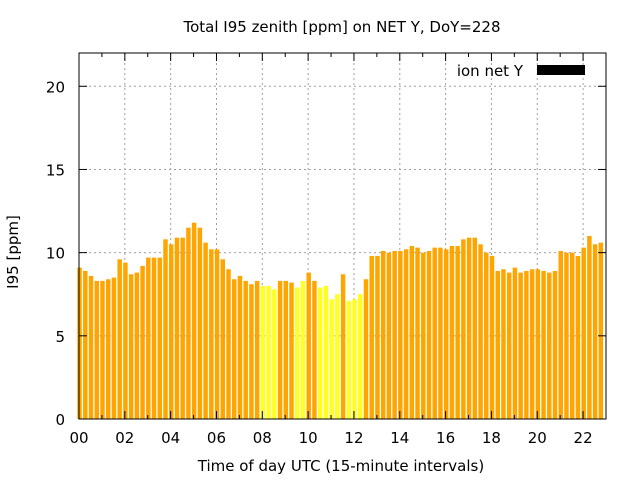  I want to click on x-tick-label: 00, so click(78, 438).